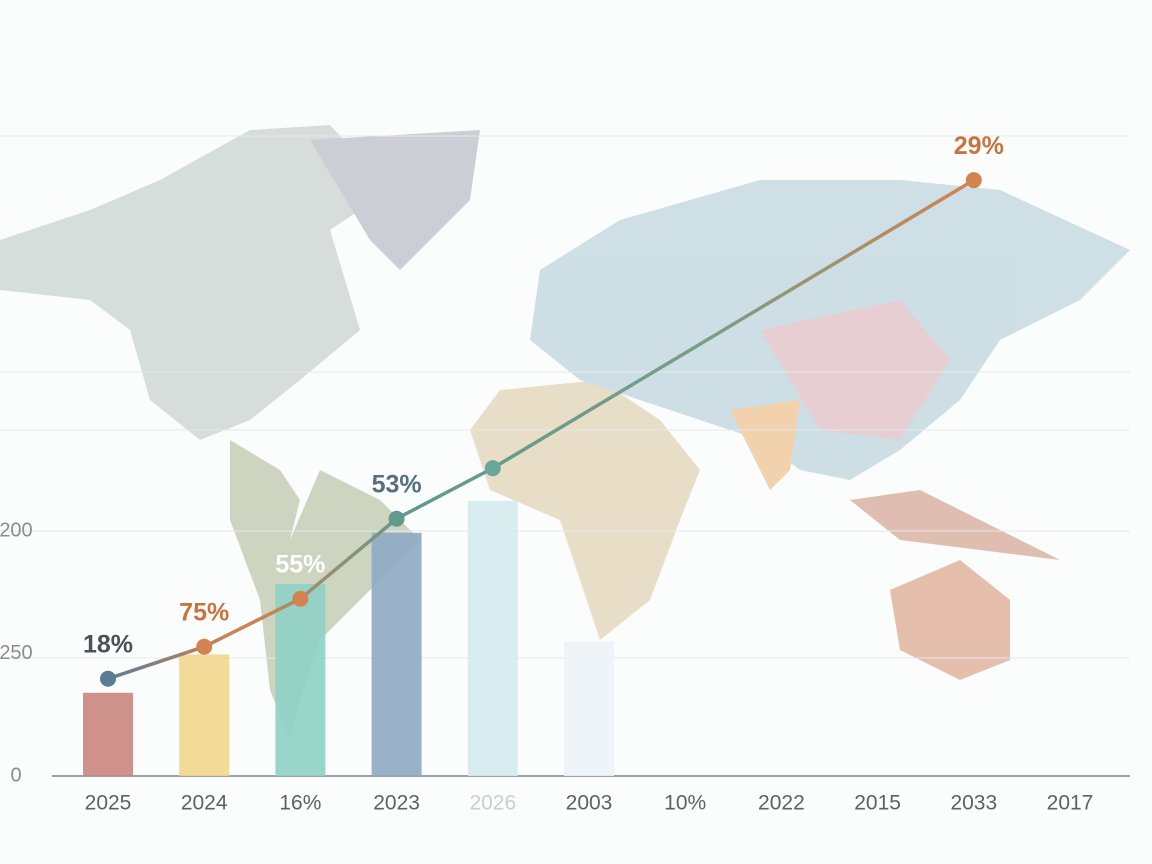 The width and height of the screenshot is (1152, 864). I want to click on y-tick-label: 250, so click(16, 653).